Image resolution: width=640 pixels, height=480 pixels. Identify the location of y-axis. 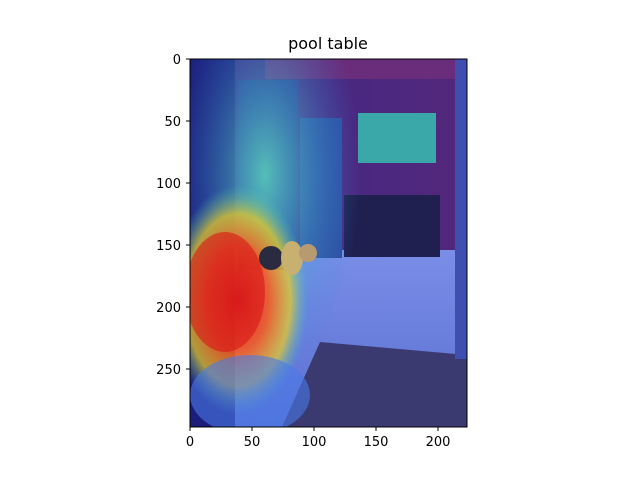
(188, 214).